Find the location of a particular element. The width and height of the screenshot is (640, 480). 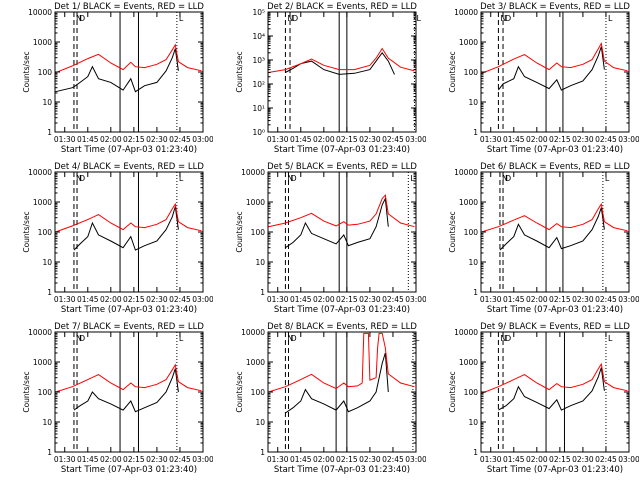

panel-title: Det 8/ BLACK = Events, RED = LLD is located at coordinates (342, 327).